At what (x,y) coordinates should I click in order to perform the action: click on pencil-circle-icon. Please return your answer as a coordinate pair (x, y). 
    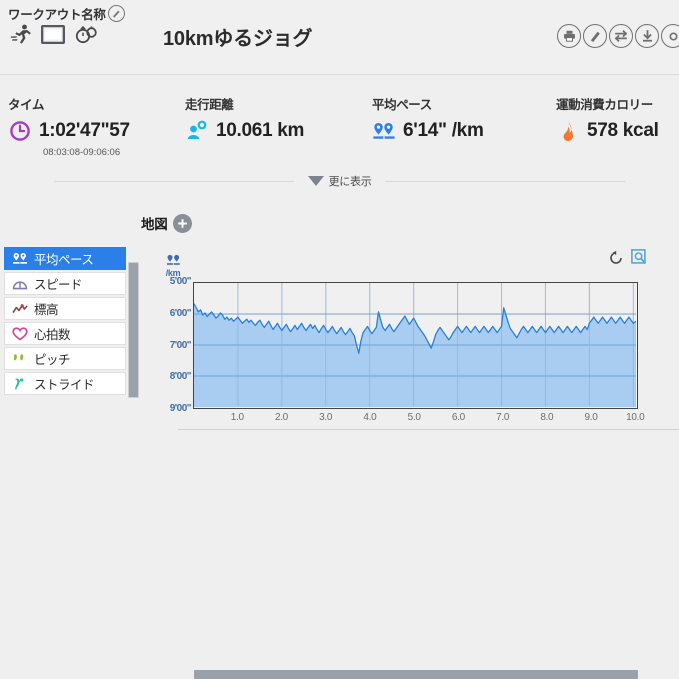
    Looking at the image, I should click on (116, 13).